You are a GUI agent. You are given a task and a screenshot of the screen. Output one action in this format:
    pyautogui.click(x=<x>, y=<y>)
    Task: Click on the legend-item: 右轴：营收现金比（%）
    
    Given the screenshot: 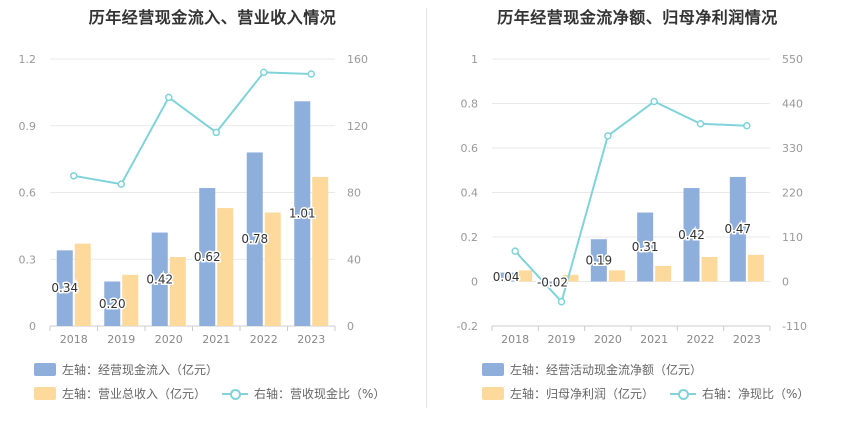 What is the action you would take?
    pyautogui.click(x=303, y=393)
    